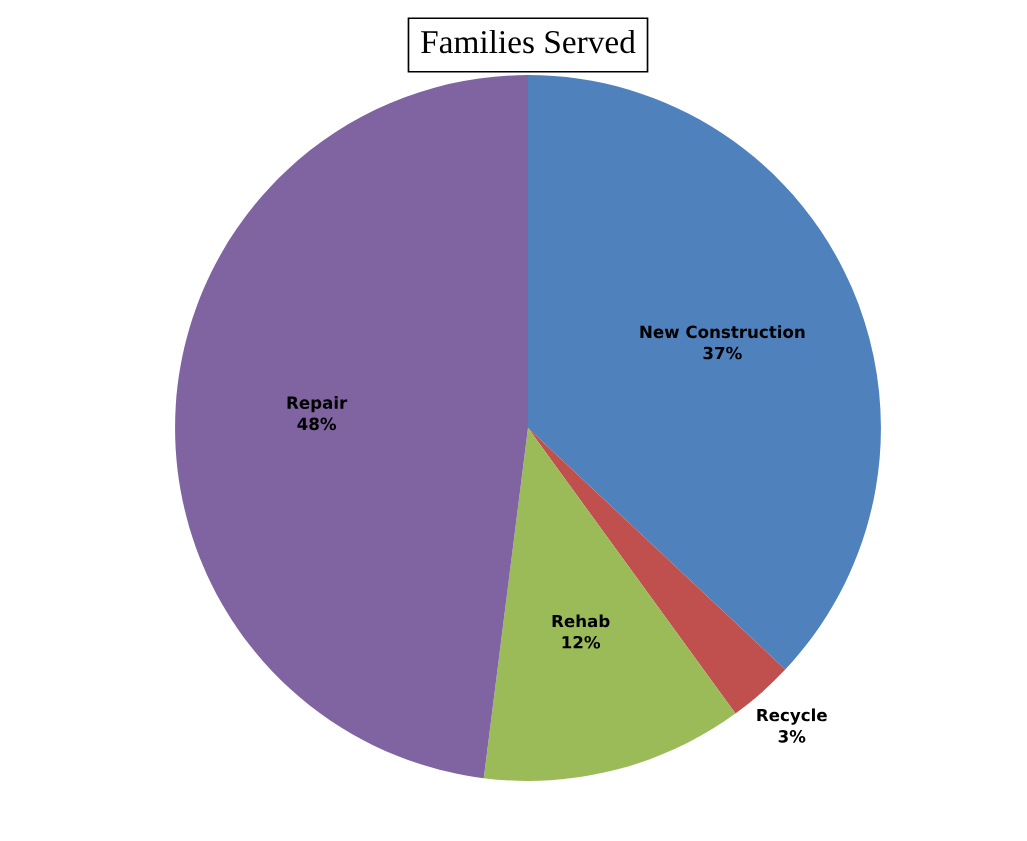  What do you see at coordinates (581, 642) in the screenshot?
I see `data-label: 12%` at bounding box center [581, 642].